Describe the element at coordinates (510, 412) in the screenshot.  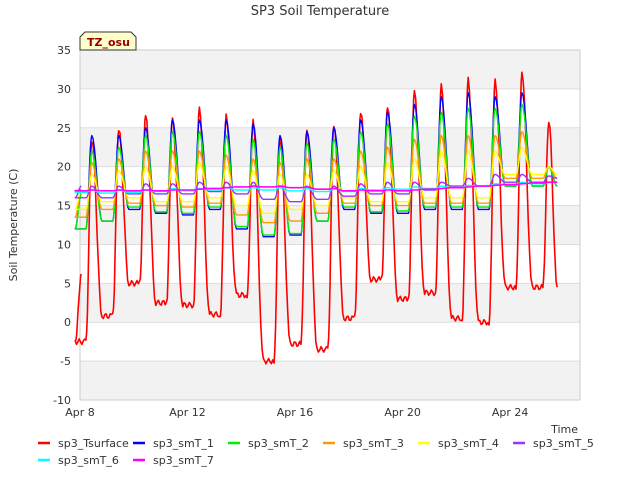
I see `x-tick-label: Apr 24` at that location.